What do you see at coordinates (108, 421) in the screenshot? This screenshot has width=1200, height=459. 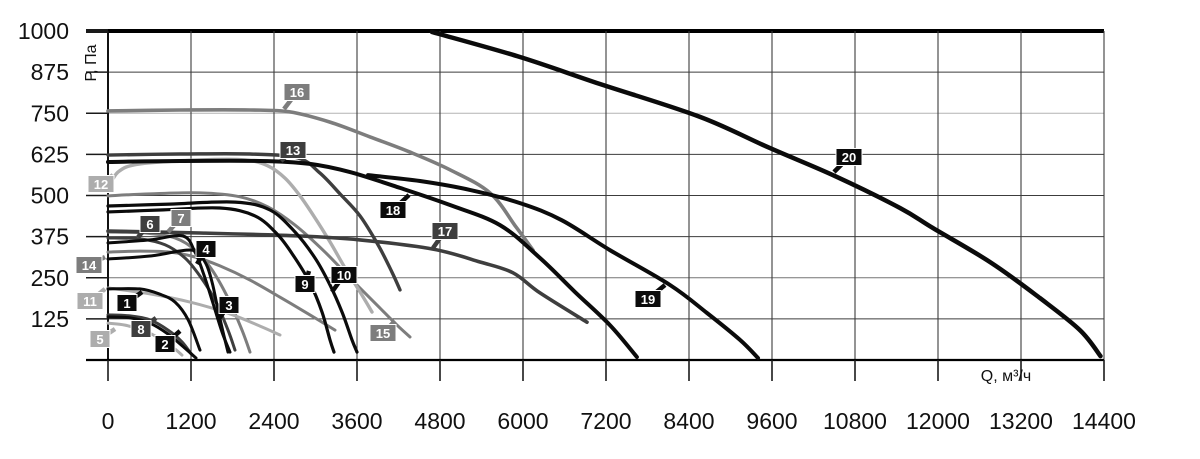 I see `x-tick-label-0: 0` at bounding box center [108, 421].